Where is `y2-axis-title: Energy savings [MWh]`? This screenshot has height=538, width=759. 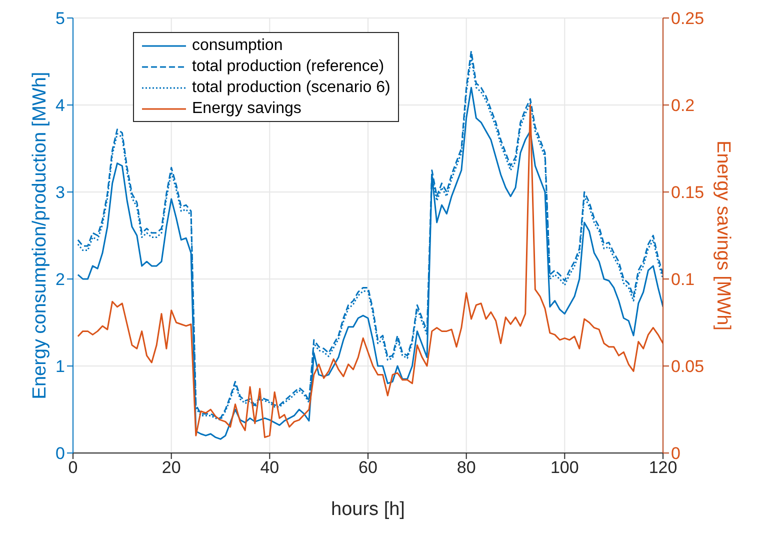 y2-axis-title: Energy savings [MWh] is located at coordinates (723, 235).